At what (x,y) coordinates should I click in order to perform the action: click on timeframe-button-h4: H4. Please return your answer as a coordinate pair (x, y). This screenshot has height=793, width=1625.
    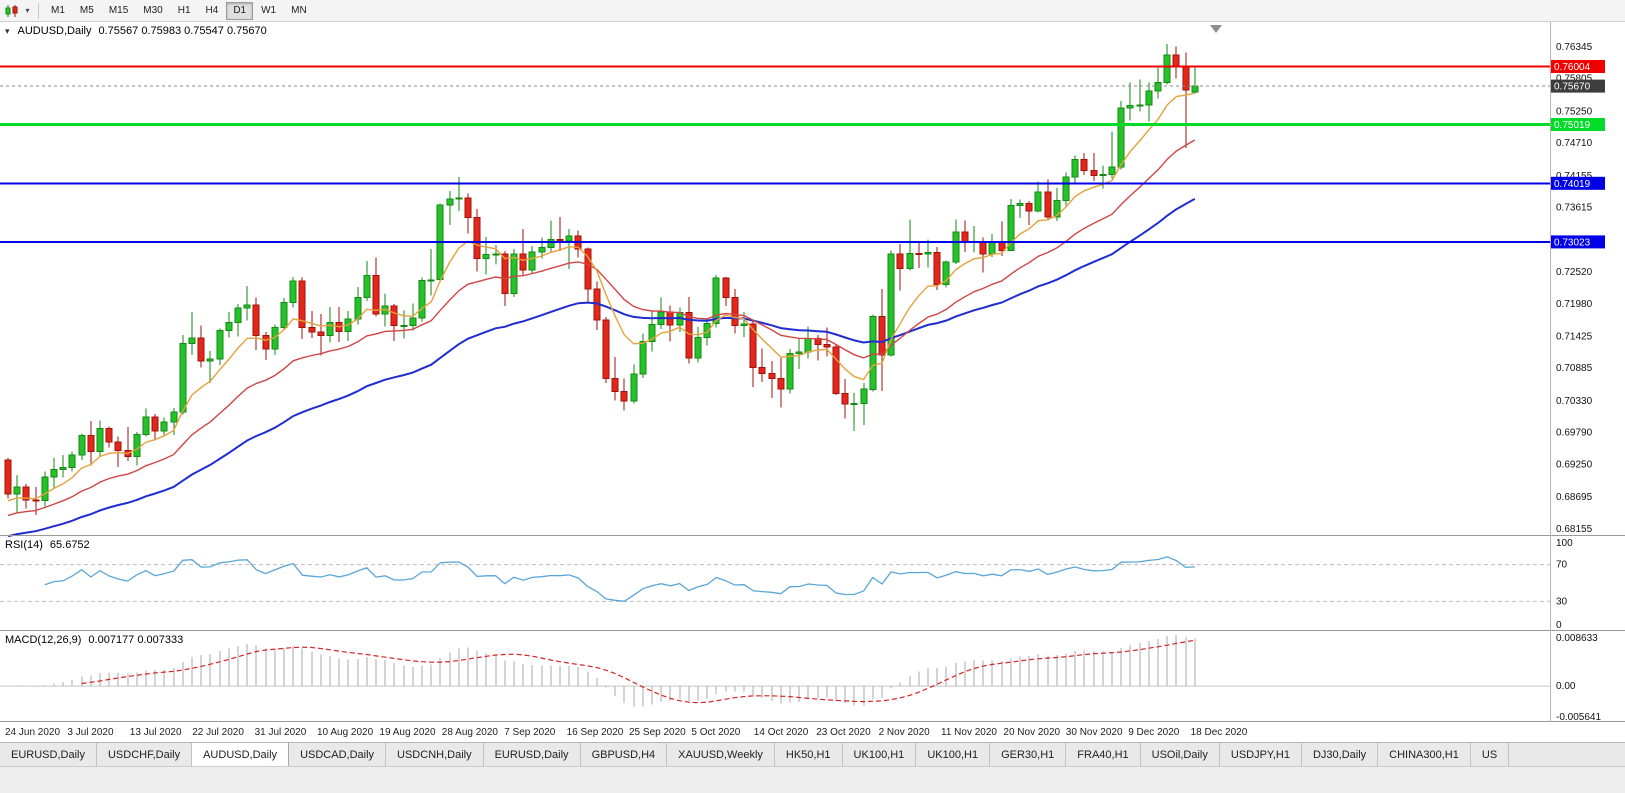
    Looking at the image, I should click on (212, 11).